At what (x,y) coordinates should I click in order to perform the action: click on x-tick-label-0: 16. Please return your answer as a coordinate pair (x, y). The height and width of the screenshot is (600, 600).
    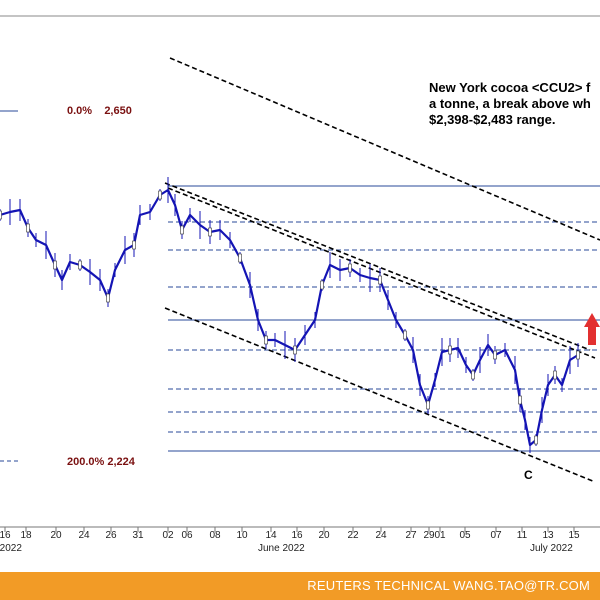
    Looking at the image, I should click on (5, 535).